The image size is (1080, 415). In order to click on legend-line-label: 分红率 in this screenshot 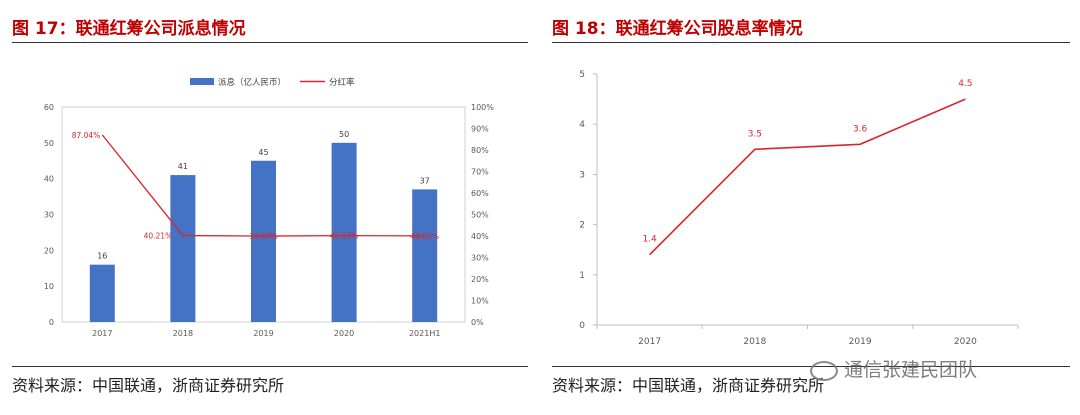, I will do `click(342, 82)`.